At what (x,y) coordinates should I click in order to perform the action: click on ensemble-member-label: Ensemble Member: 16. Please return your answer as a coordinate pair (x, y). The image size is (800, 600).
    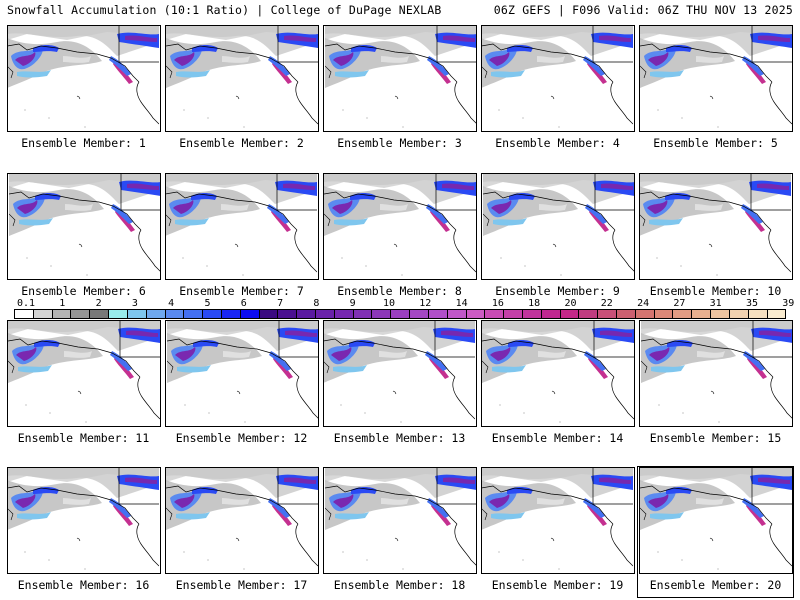
    Looking at the image, I should click on (83, 585).